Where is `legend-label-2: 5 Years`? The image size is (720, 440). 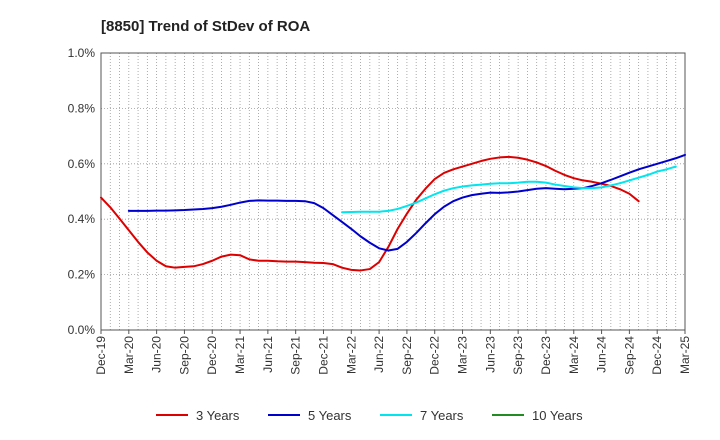
legend-label-2: 5 Years is located at coordinates (330, 415).